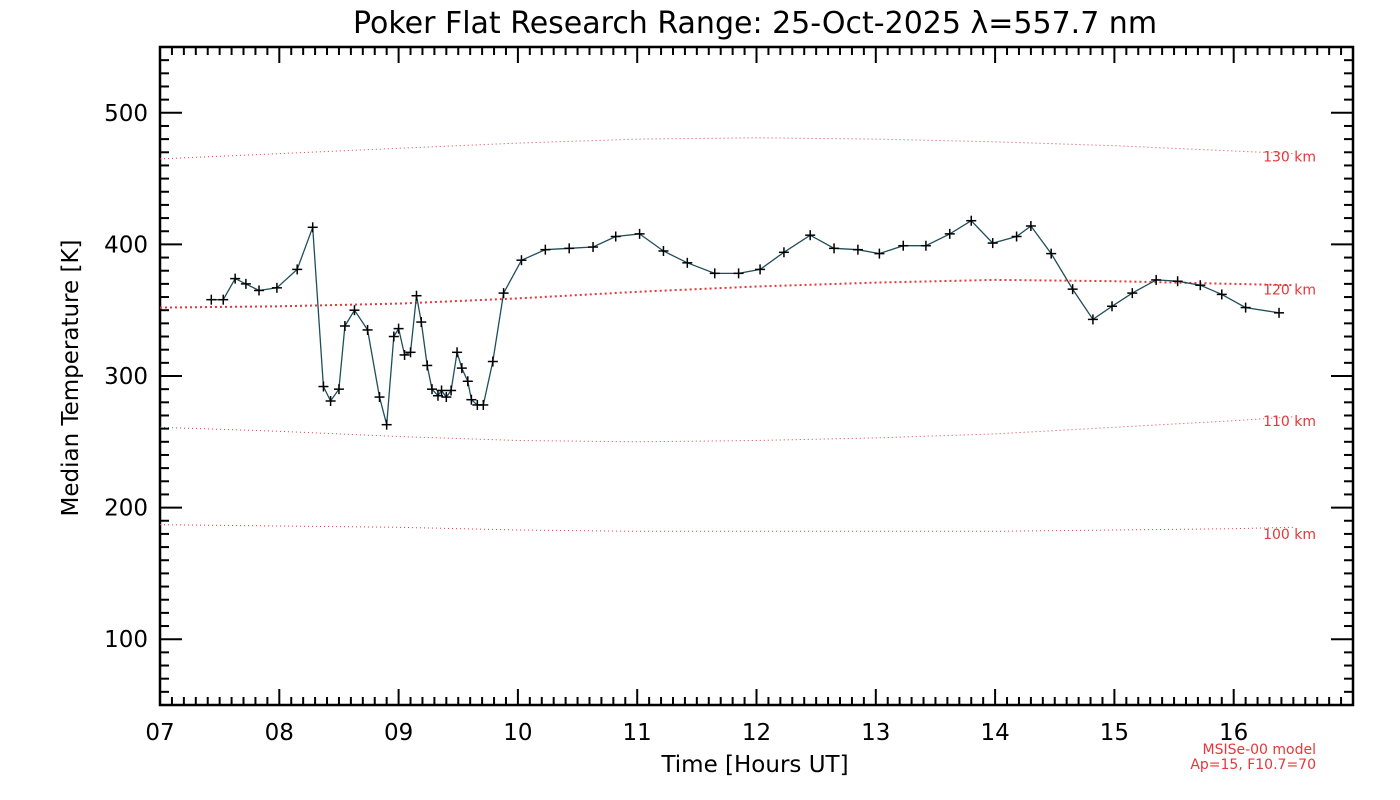  Describe the element at coordinates (1289, 535) in the screenshot. I see `model-label: 100 km` at that location.